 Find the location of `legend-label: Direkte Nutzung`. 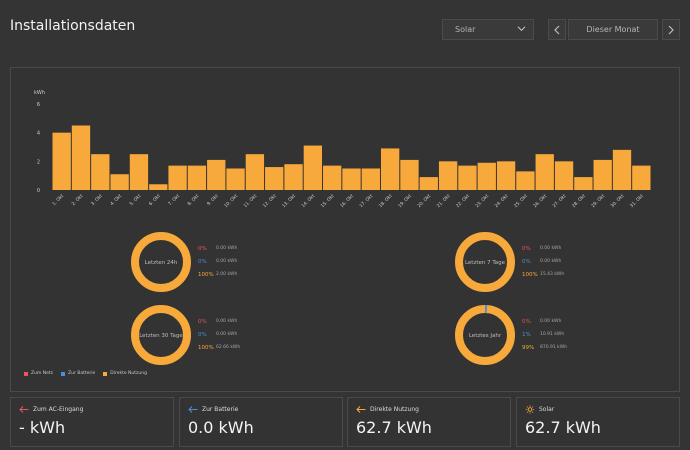

legend-label: Direkte Nutzung is located at coordinates (128, 373).